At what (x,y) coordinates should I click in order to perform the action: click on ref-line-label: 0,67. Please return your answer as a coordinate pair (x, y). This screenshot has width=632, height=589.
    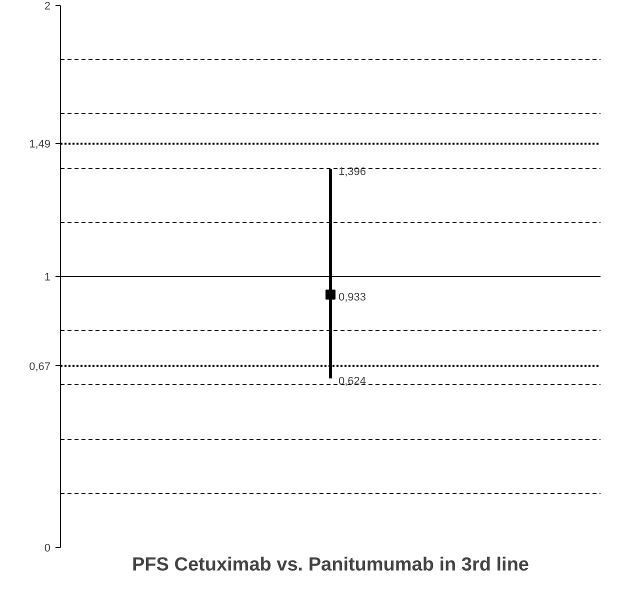
    Looking at the image, I should click on (40, 366).